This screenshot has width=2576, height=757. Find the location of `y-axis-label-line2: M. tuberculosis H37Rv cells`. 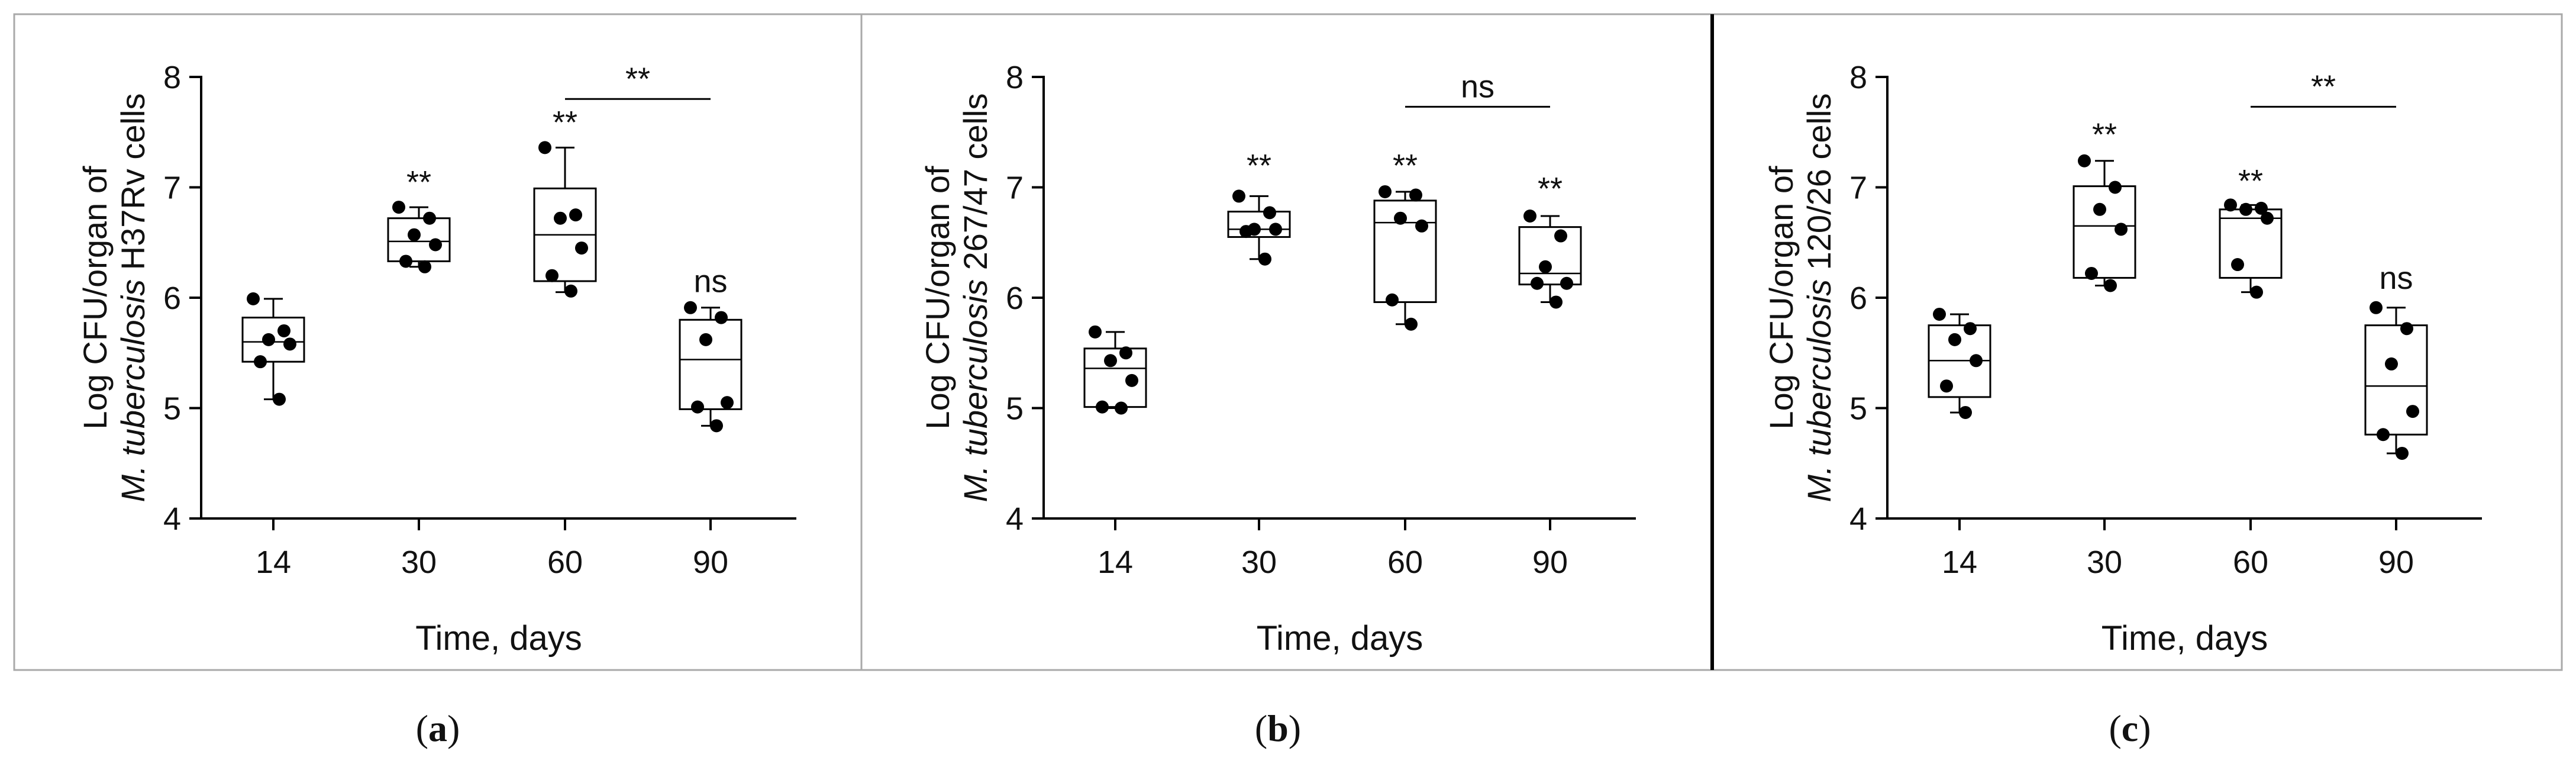

y-axis-label-line2: M. tuberculosis H37Rv cells is located at coordinates (132, 298).